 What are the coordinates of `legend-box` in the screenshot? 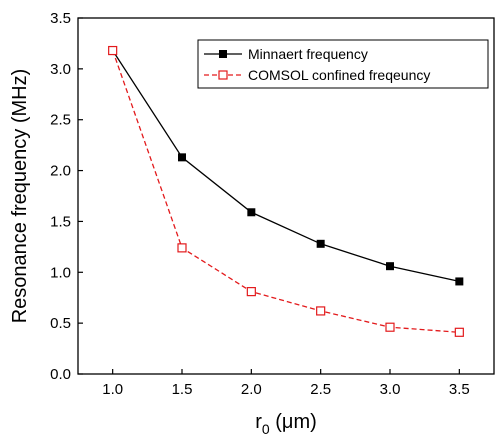 It's located at (343, 64).